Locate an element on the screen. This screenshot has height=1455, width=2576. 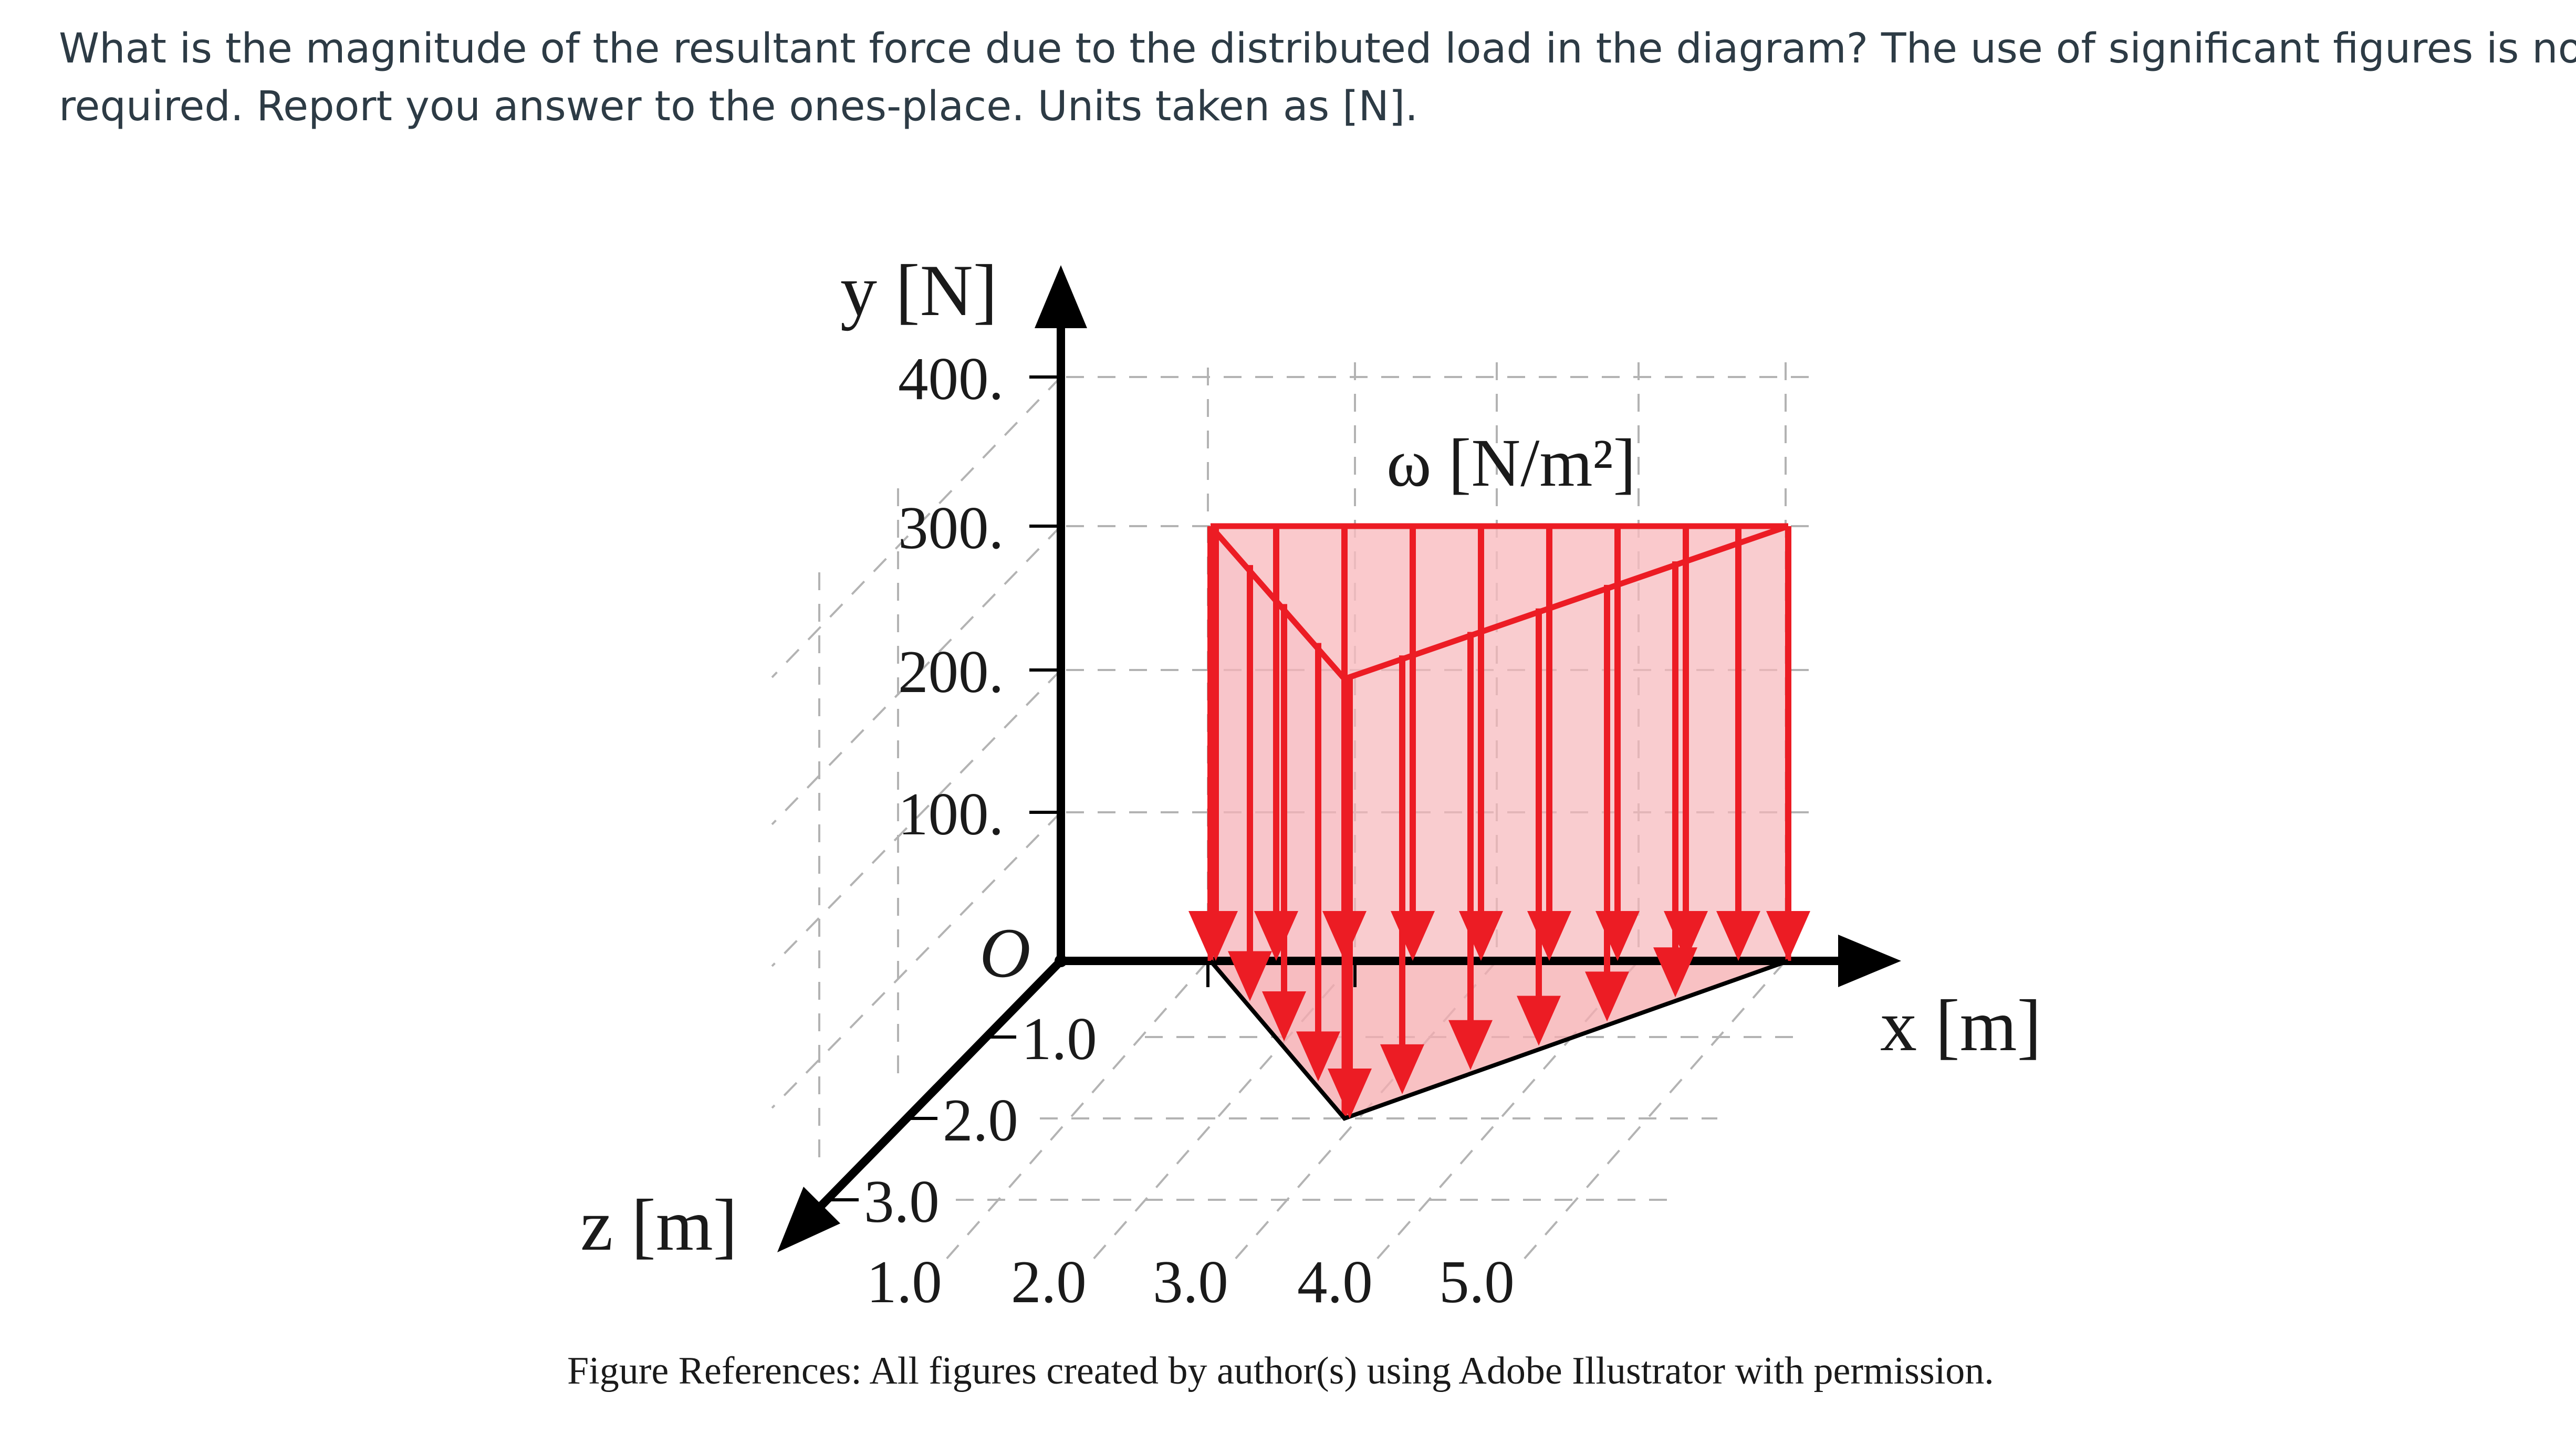
load-arrows is located at coordinates (1499, 822).